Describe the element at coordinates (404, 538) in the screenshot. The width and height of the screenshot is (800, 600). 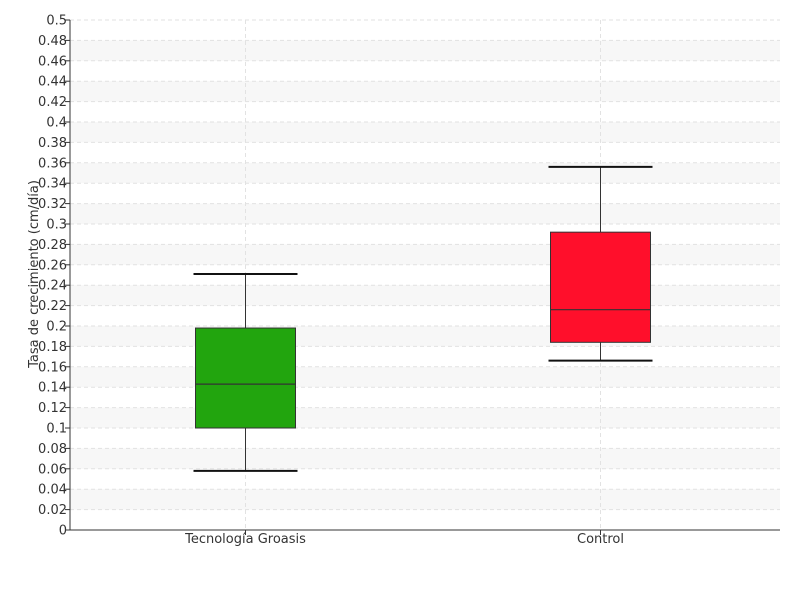
I see `x-axis-labels: Tecnología Groasis Control` at that location.